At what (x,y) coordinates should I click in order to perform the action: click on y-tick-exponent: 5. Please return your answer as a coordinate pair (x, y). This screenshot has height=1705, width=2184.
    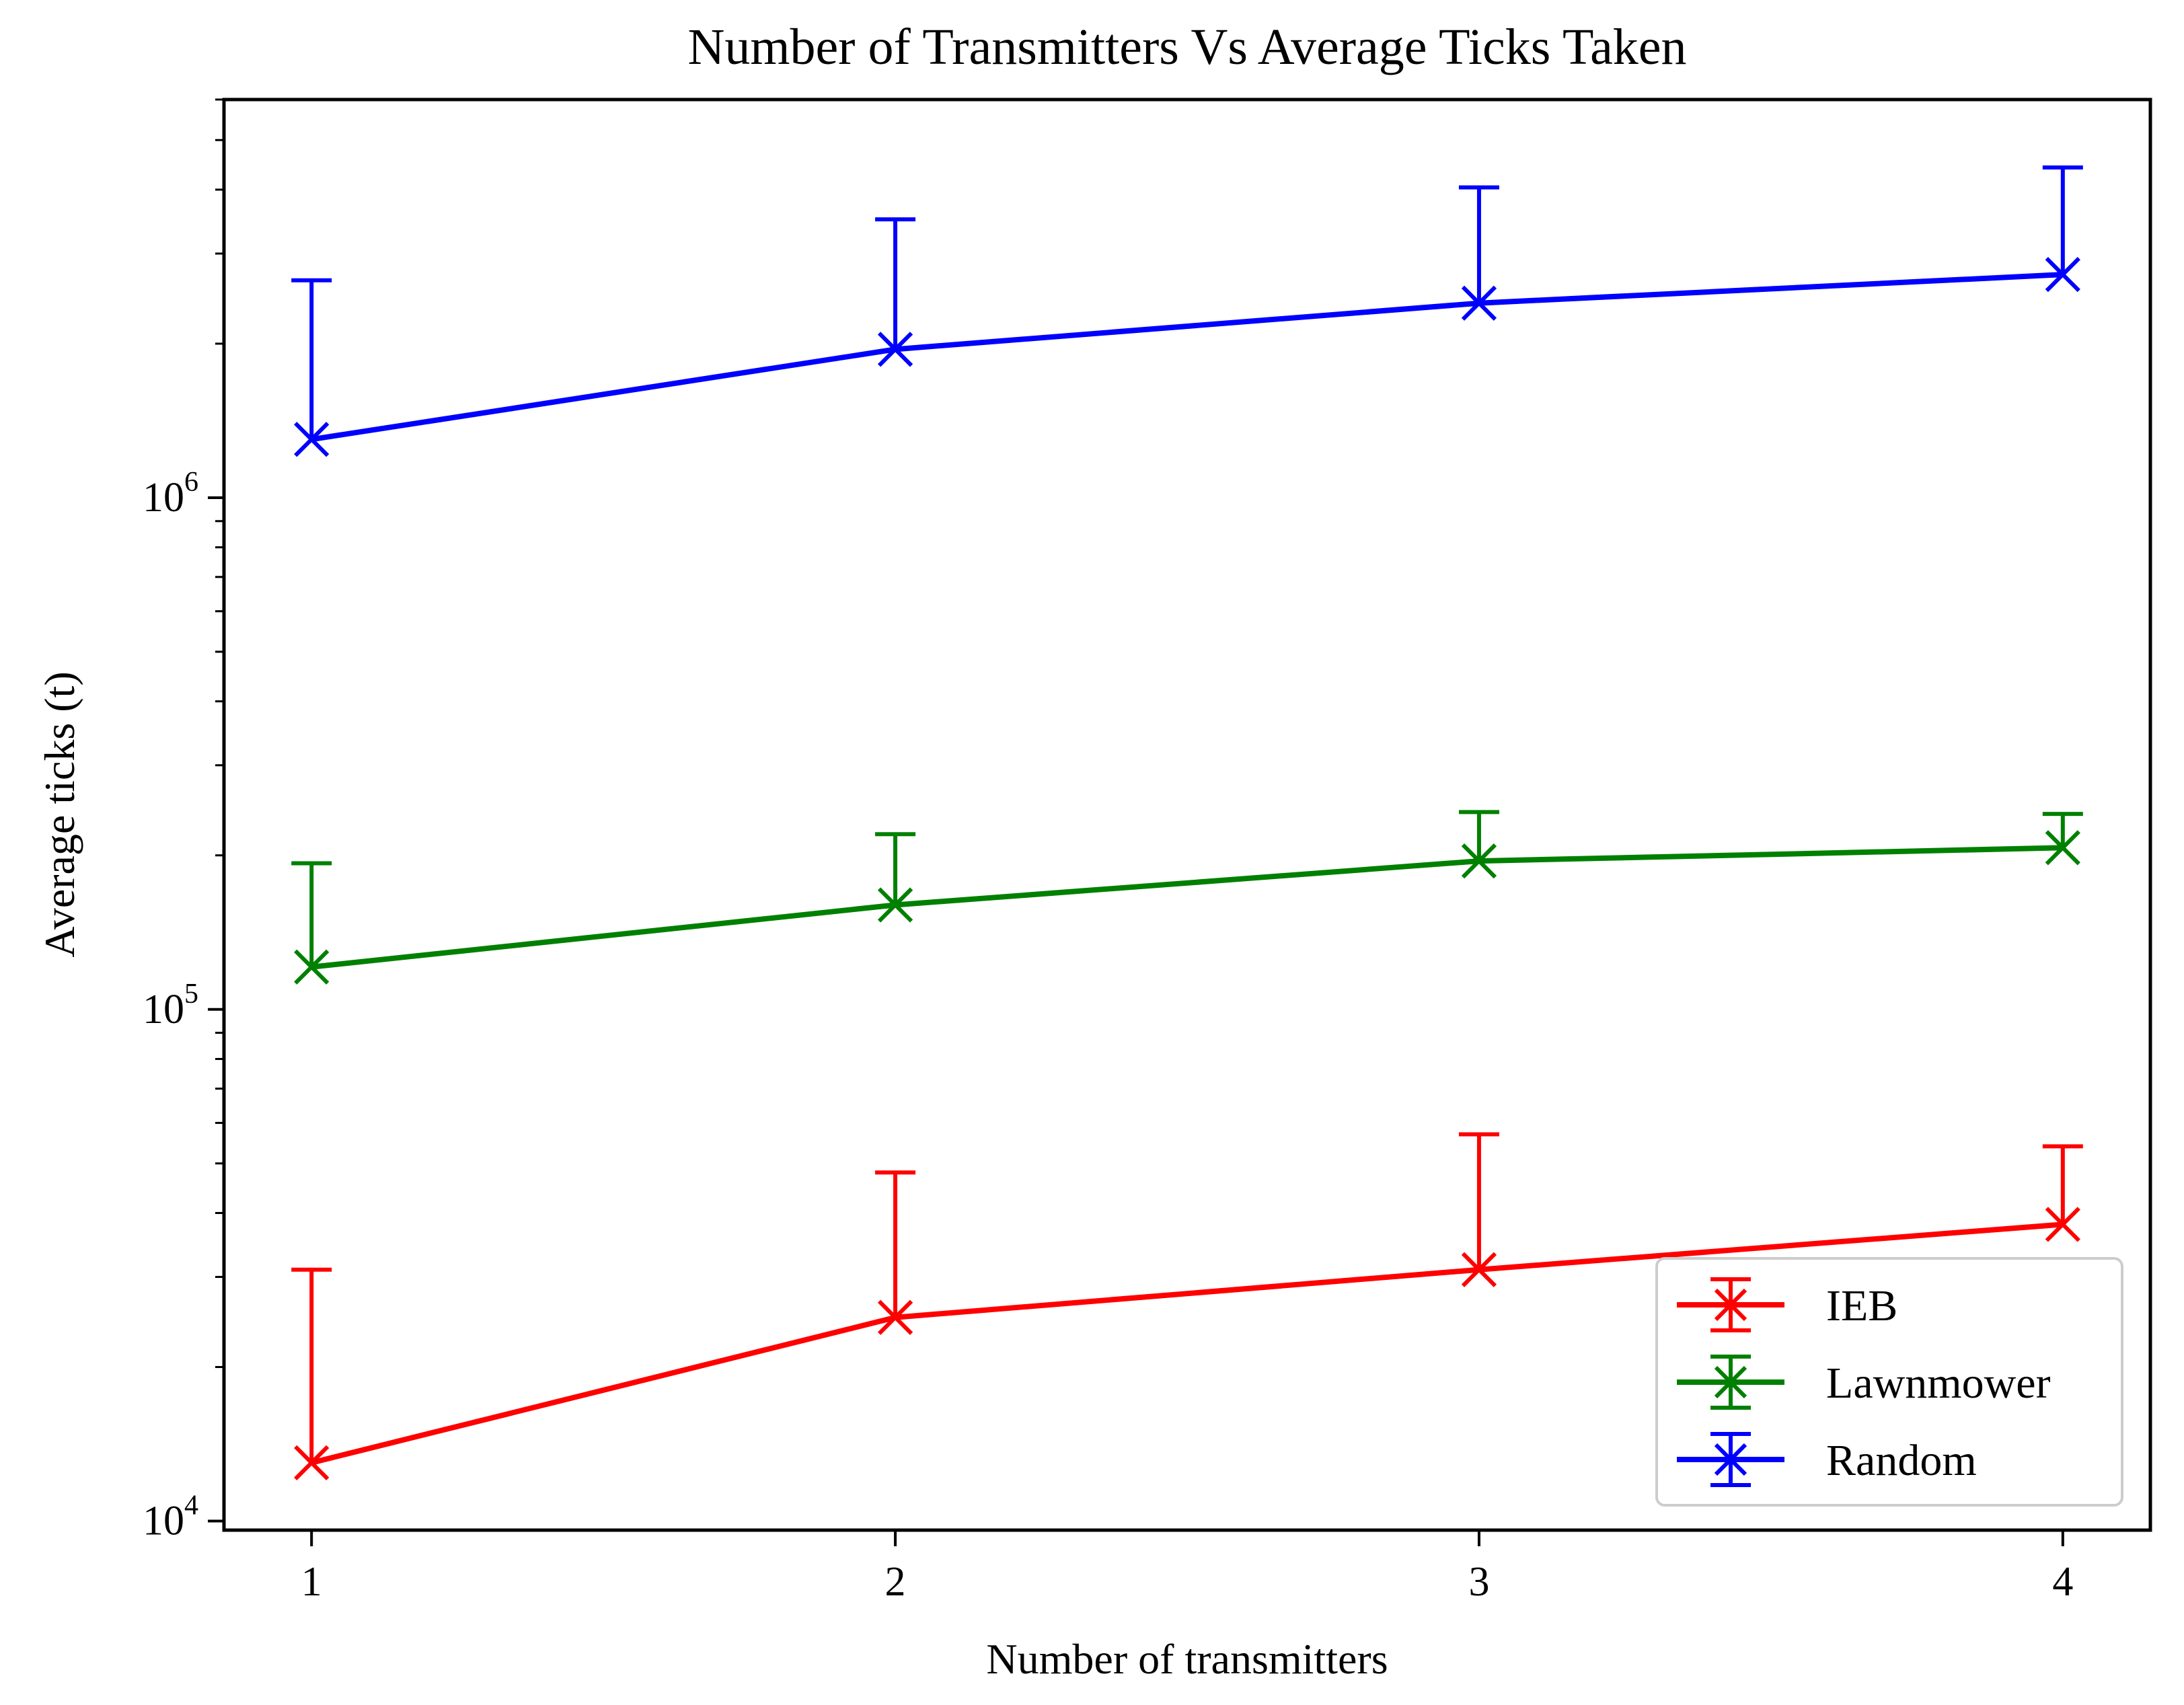
    Looking at the image, I should click on (191, 995).